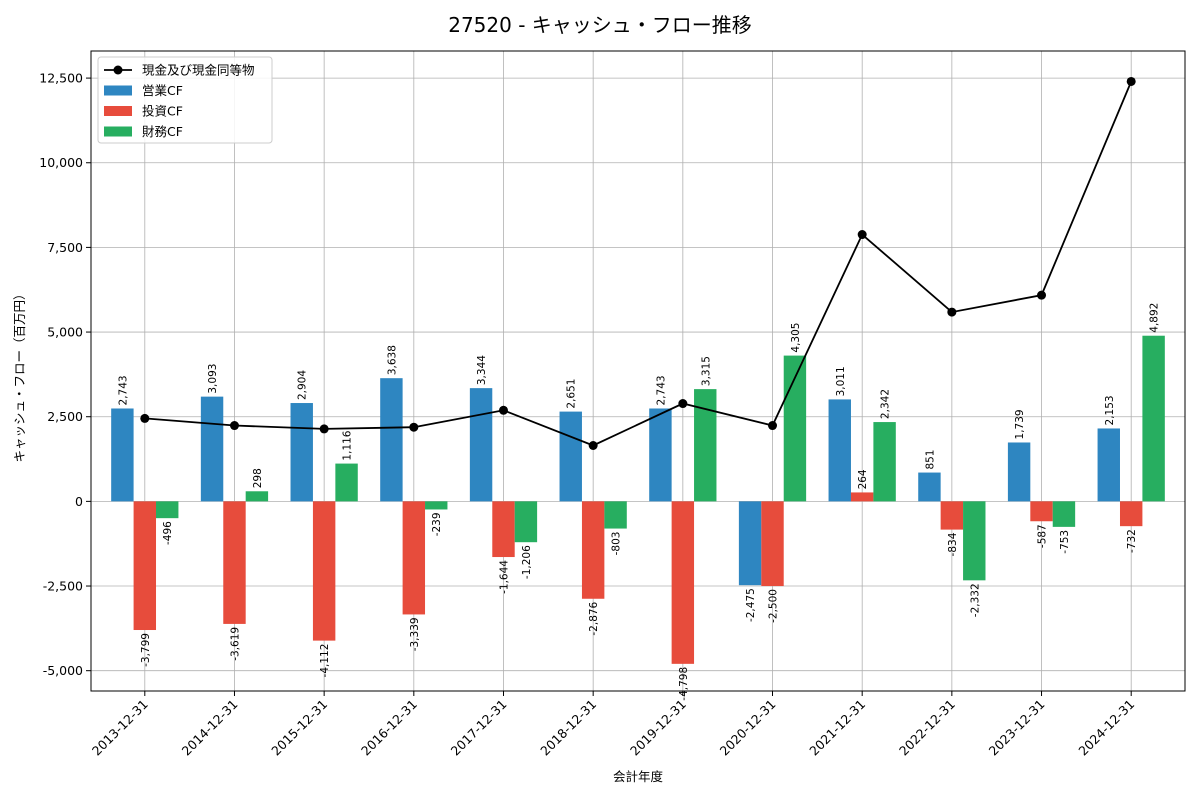 The width and height of the screenshot is (1200, 804). Describe the element at coordinates (162, 90) in the screenshot. I see `legend-label: 営業CF` at that location.